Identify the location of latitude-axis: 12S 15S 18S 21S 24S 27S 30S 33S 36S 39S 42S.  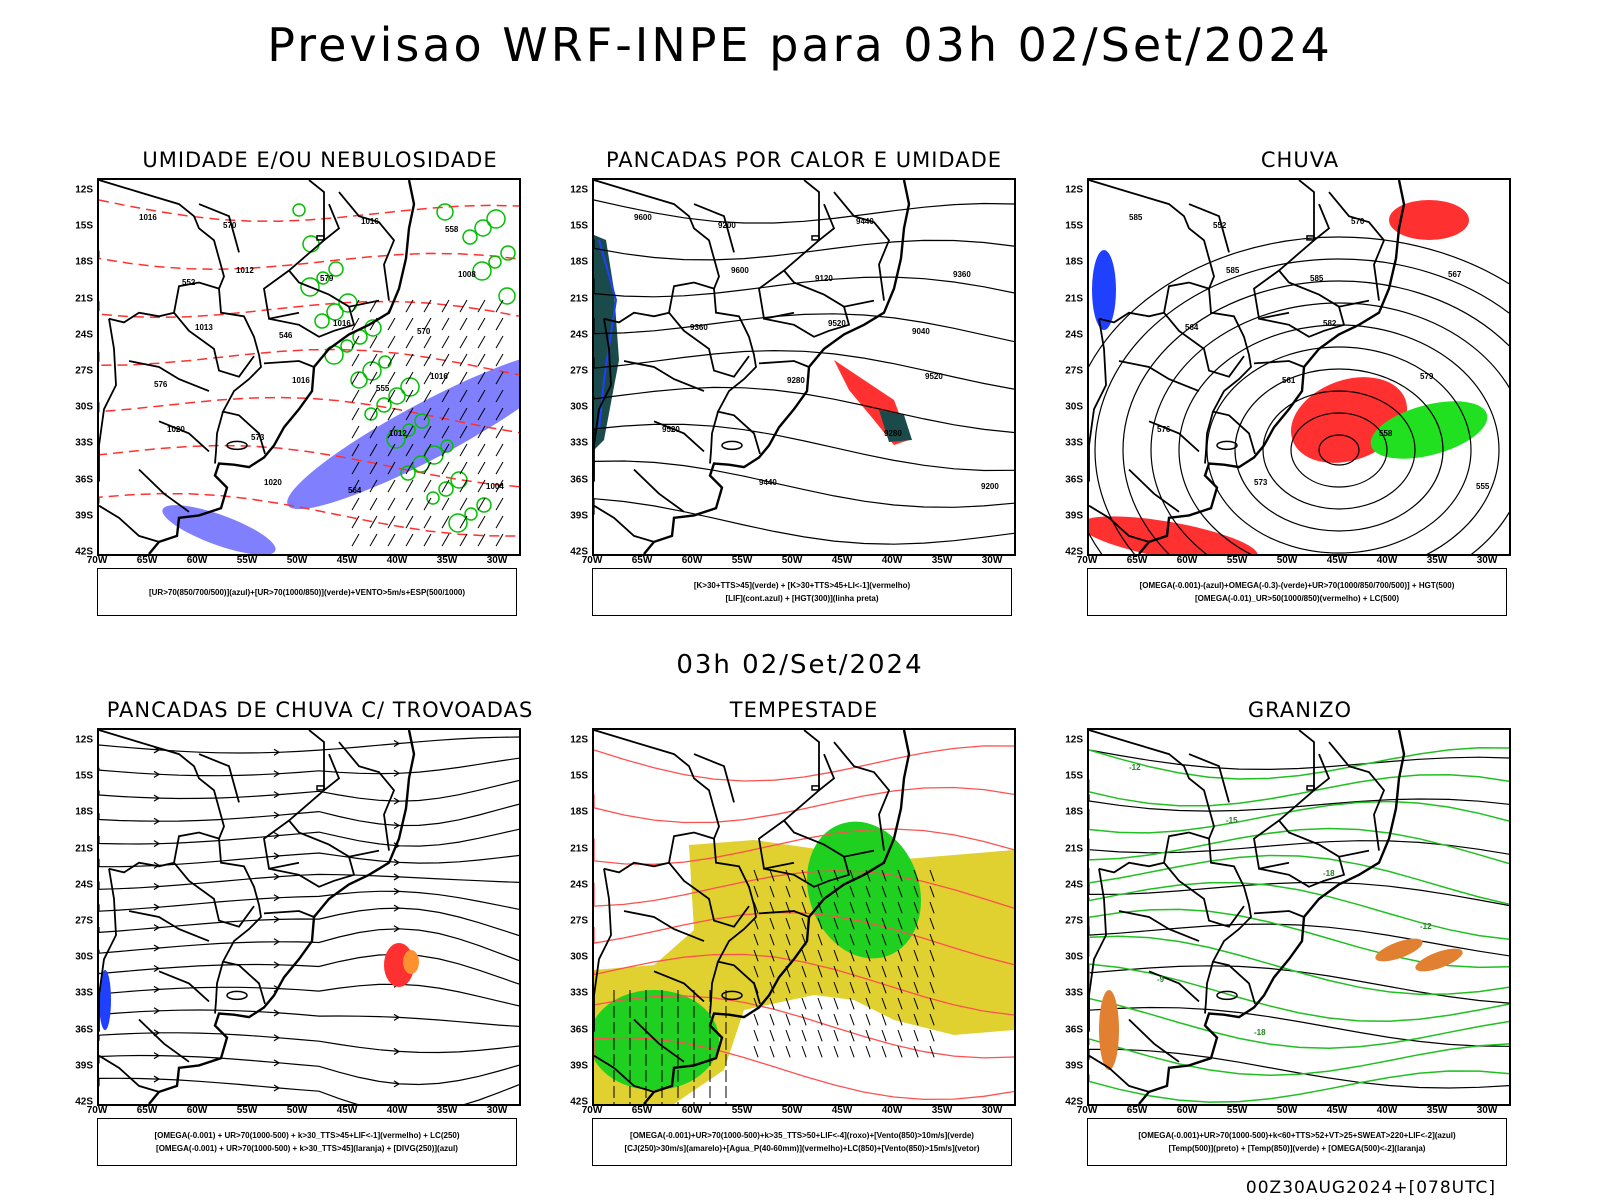
(78, 918).